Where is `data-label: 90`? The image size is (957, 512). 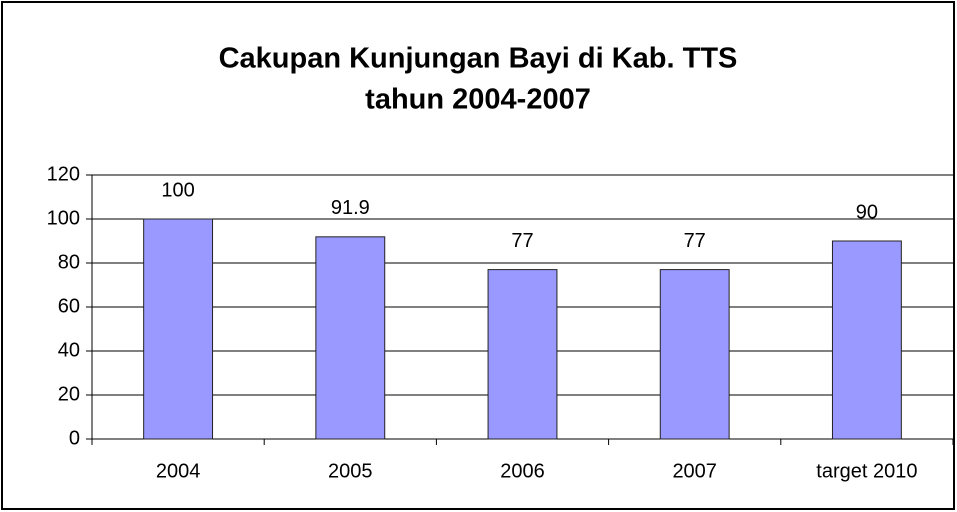
data-label: 90 is located at coordinates (867, 212).